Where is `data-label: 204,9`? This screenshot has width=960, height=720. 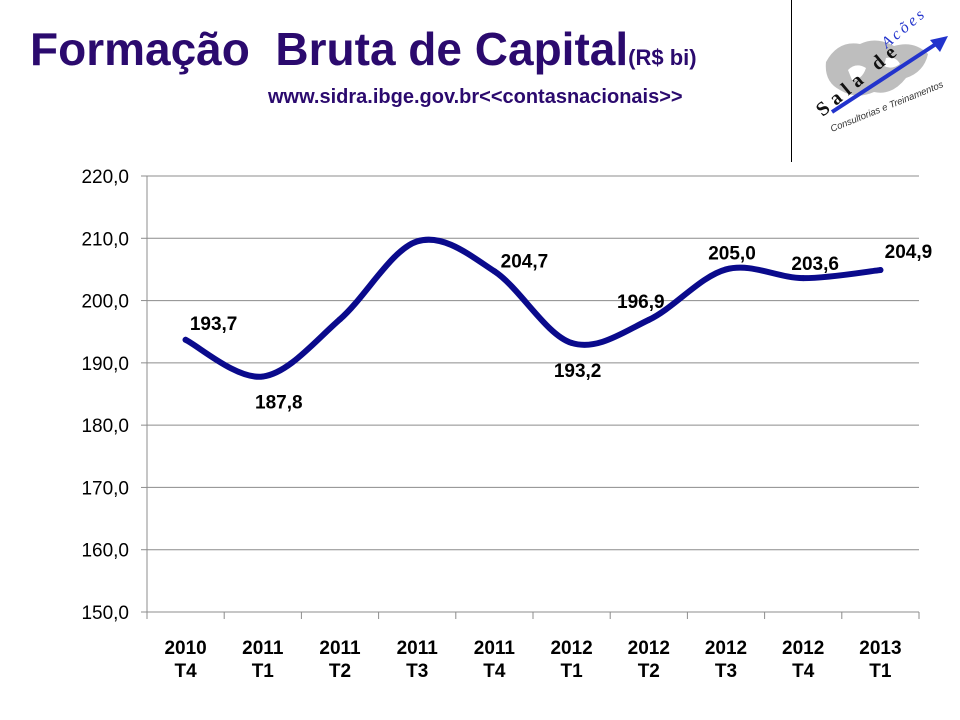 data-label: 204,9 is located at coordinates (909, 252).